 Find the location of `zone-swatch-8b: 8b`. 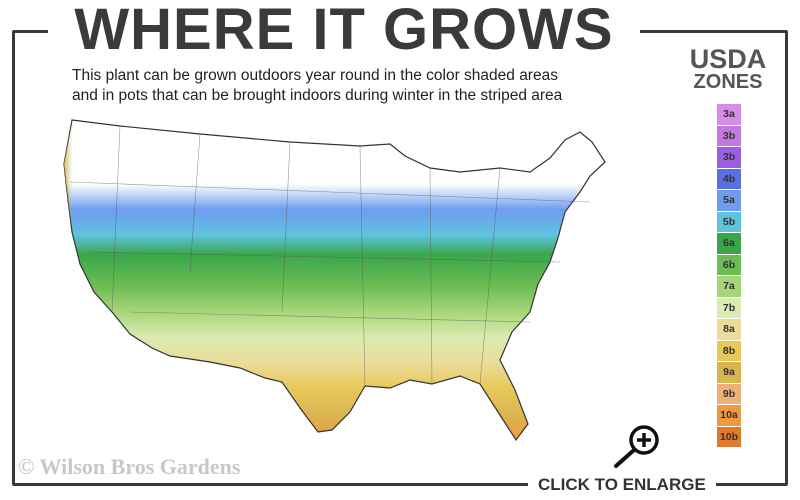

zone-swatch-8b: 8b is located at coordinates (729, 350).